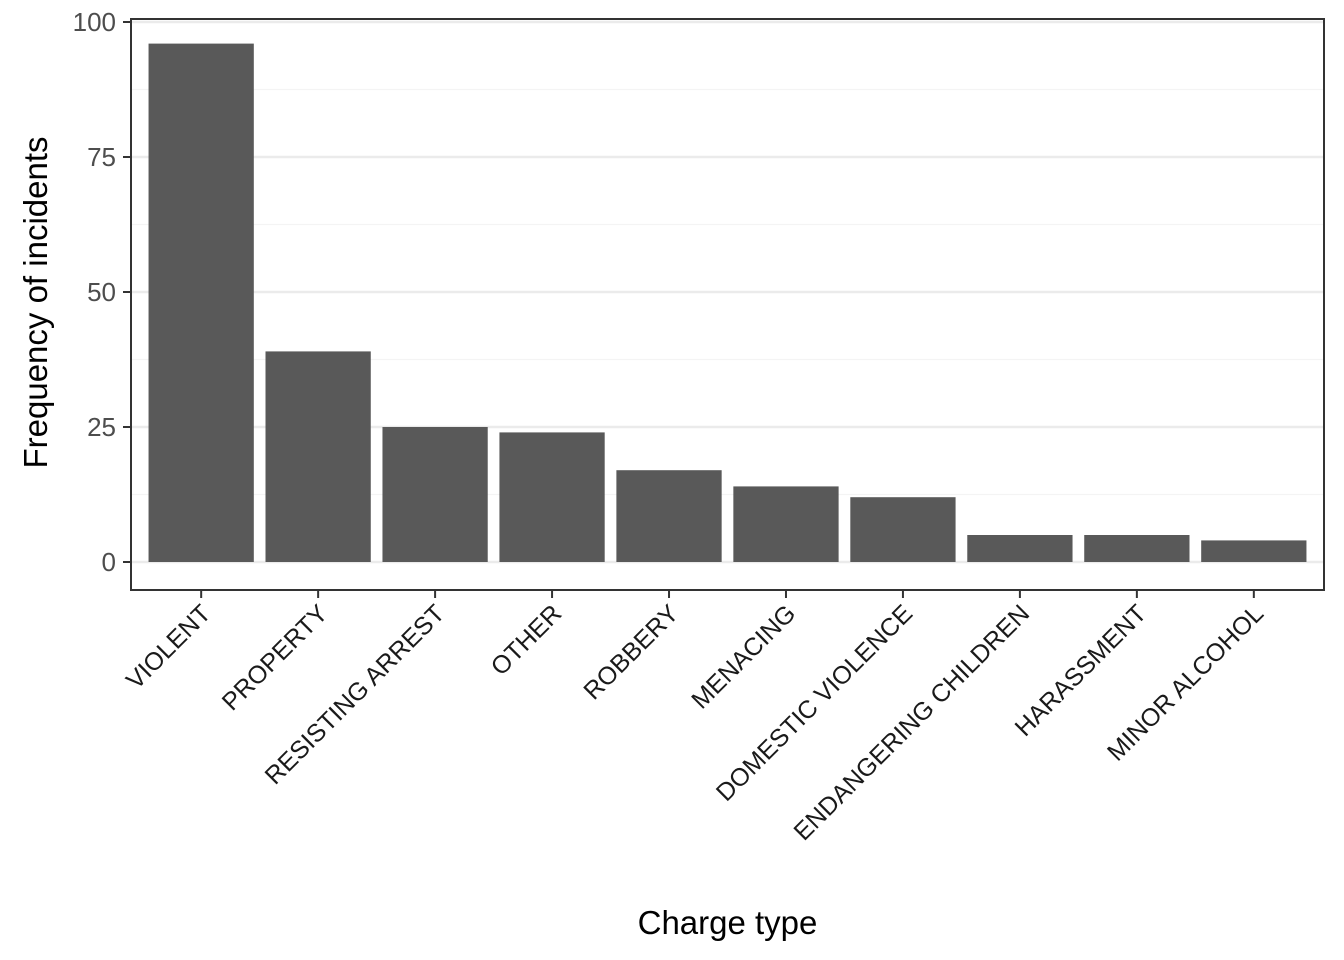 The width and height of the screenshot is (1344, 960). I want to click on y-tick-label: 75, so click(101, 157).